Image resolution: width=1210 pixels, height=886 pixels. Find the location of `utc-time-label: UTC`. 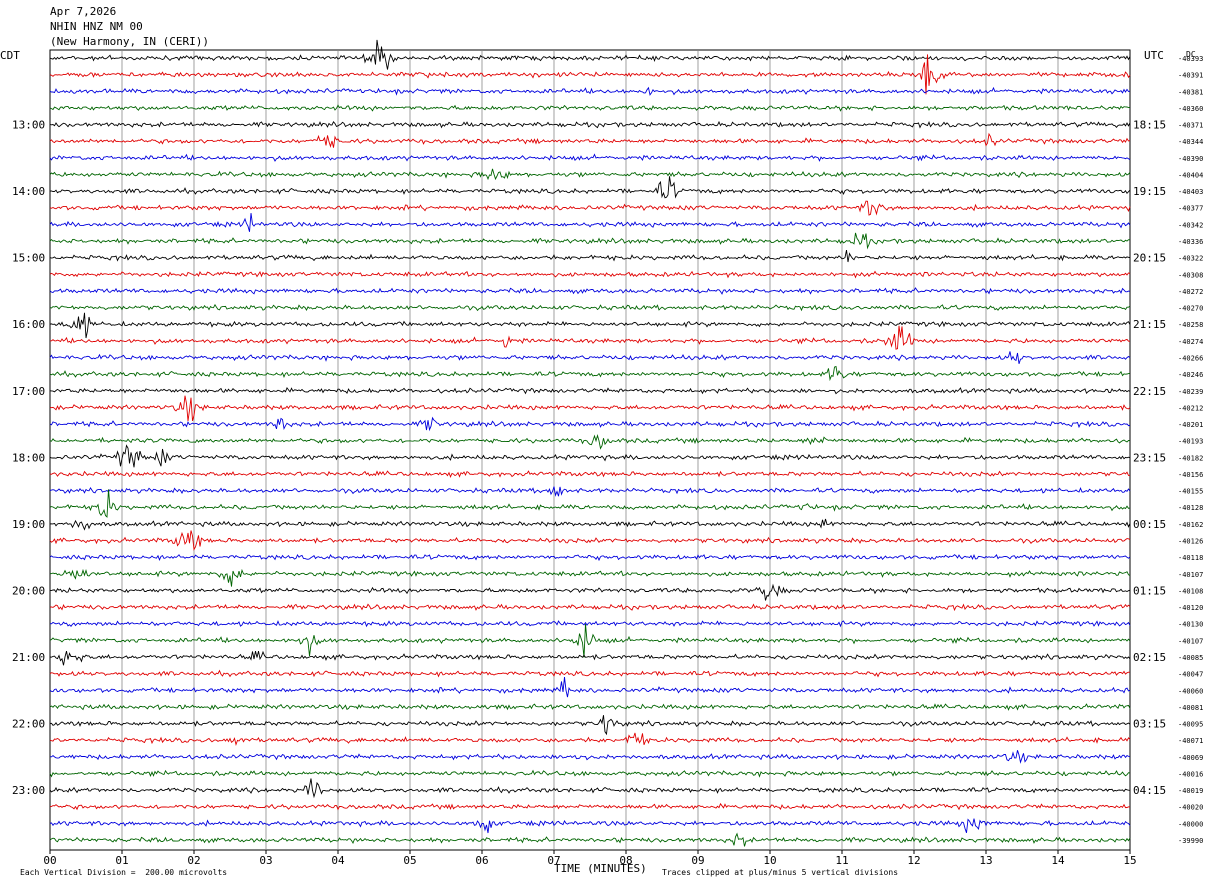

utc-time-label: UTC is located at coordinates (1154, 55).